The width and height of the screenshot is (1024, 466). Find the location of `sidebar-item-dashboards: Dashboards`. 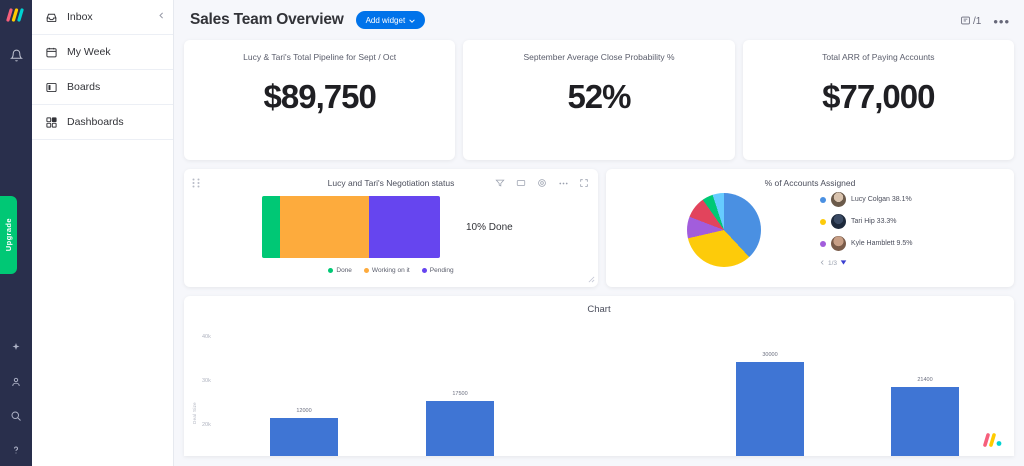

sidebar-item-dashboards: Dashboards is located at coordinates (102, 122).